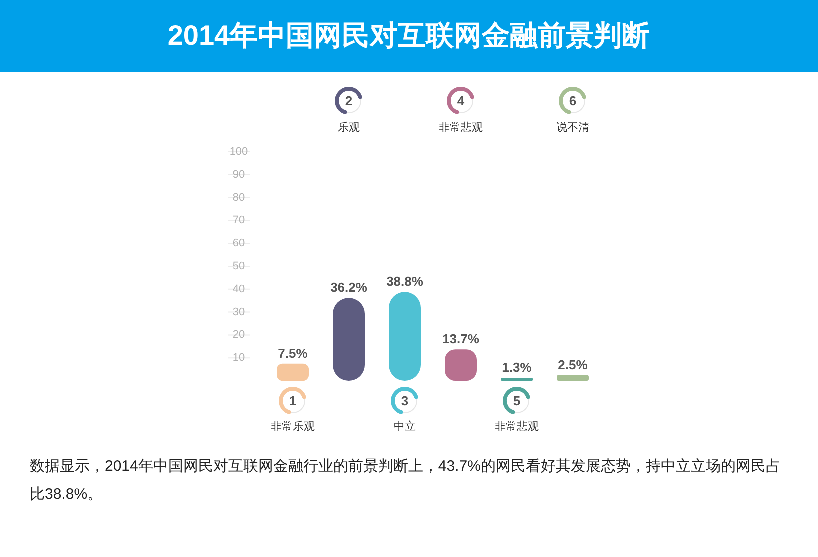 This screenshot has height=557, width=818. I want to click on y-tick-label: 40, so click(239, 289).